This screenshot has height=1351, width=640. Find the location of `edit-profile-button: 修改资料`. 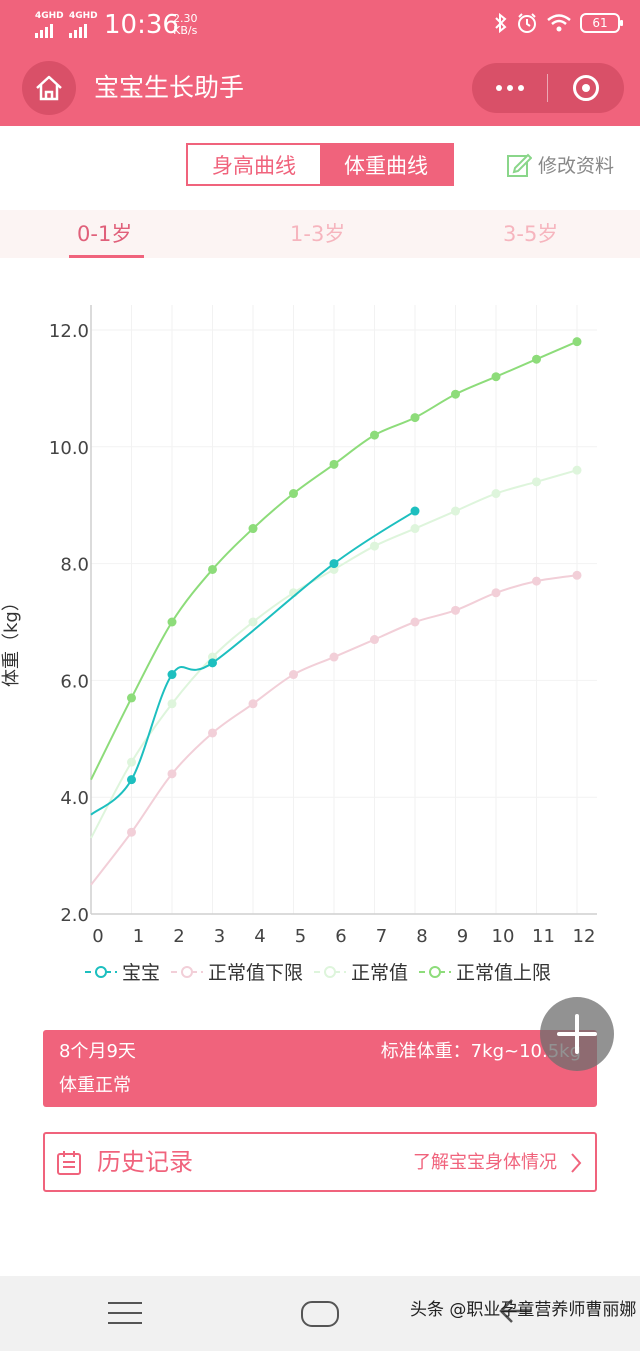

edit-profile-button: 修改资料 is located at coordinates (560, 164).